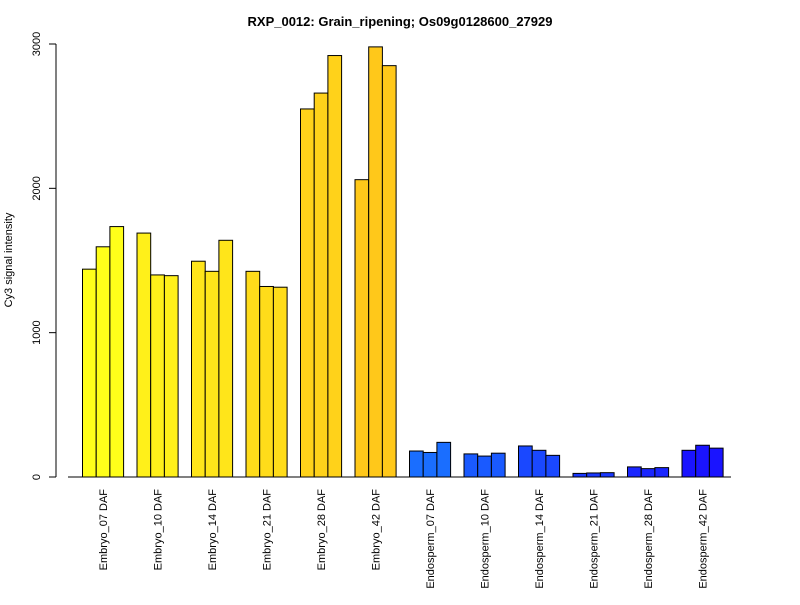 Image resolution: width=800 pixels, height=605 pixels. What do you see at coordinates (104, 530) in the screenshot?
I see `category-label: Embryo_07 DAF` at bounding box center [104, 530].